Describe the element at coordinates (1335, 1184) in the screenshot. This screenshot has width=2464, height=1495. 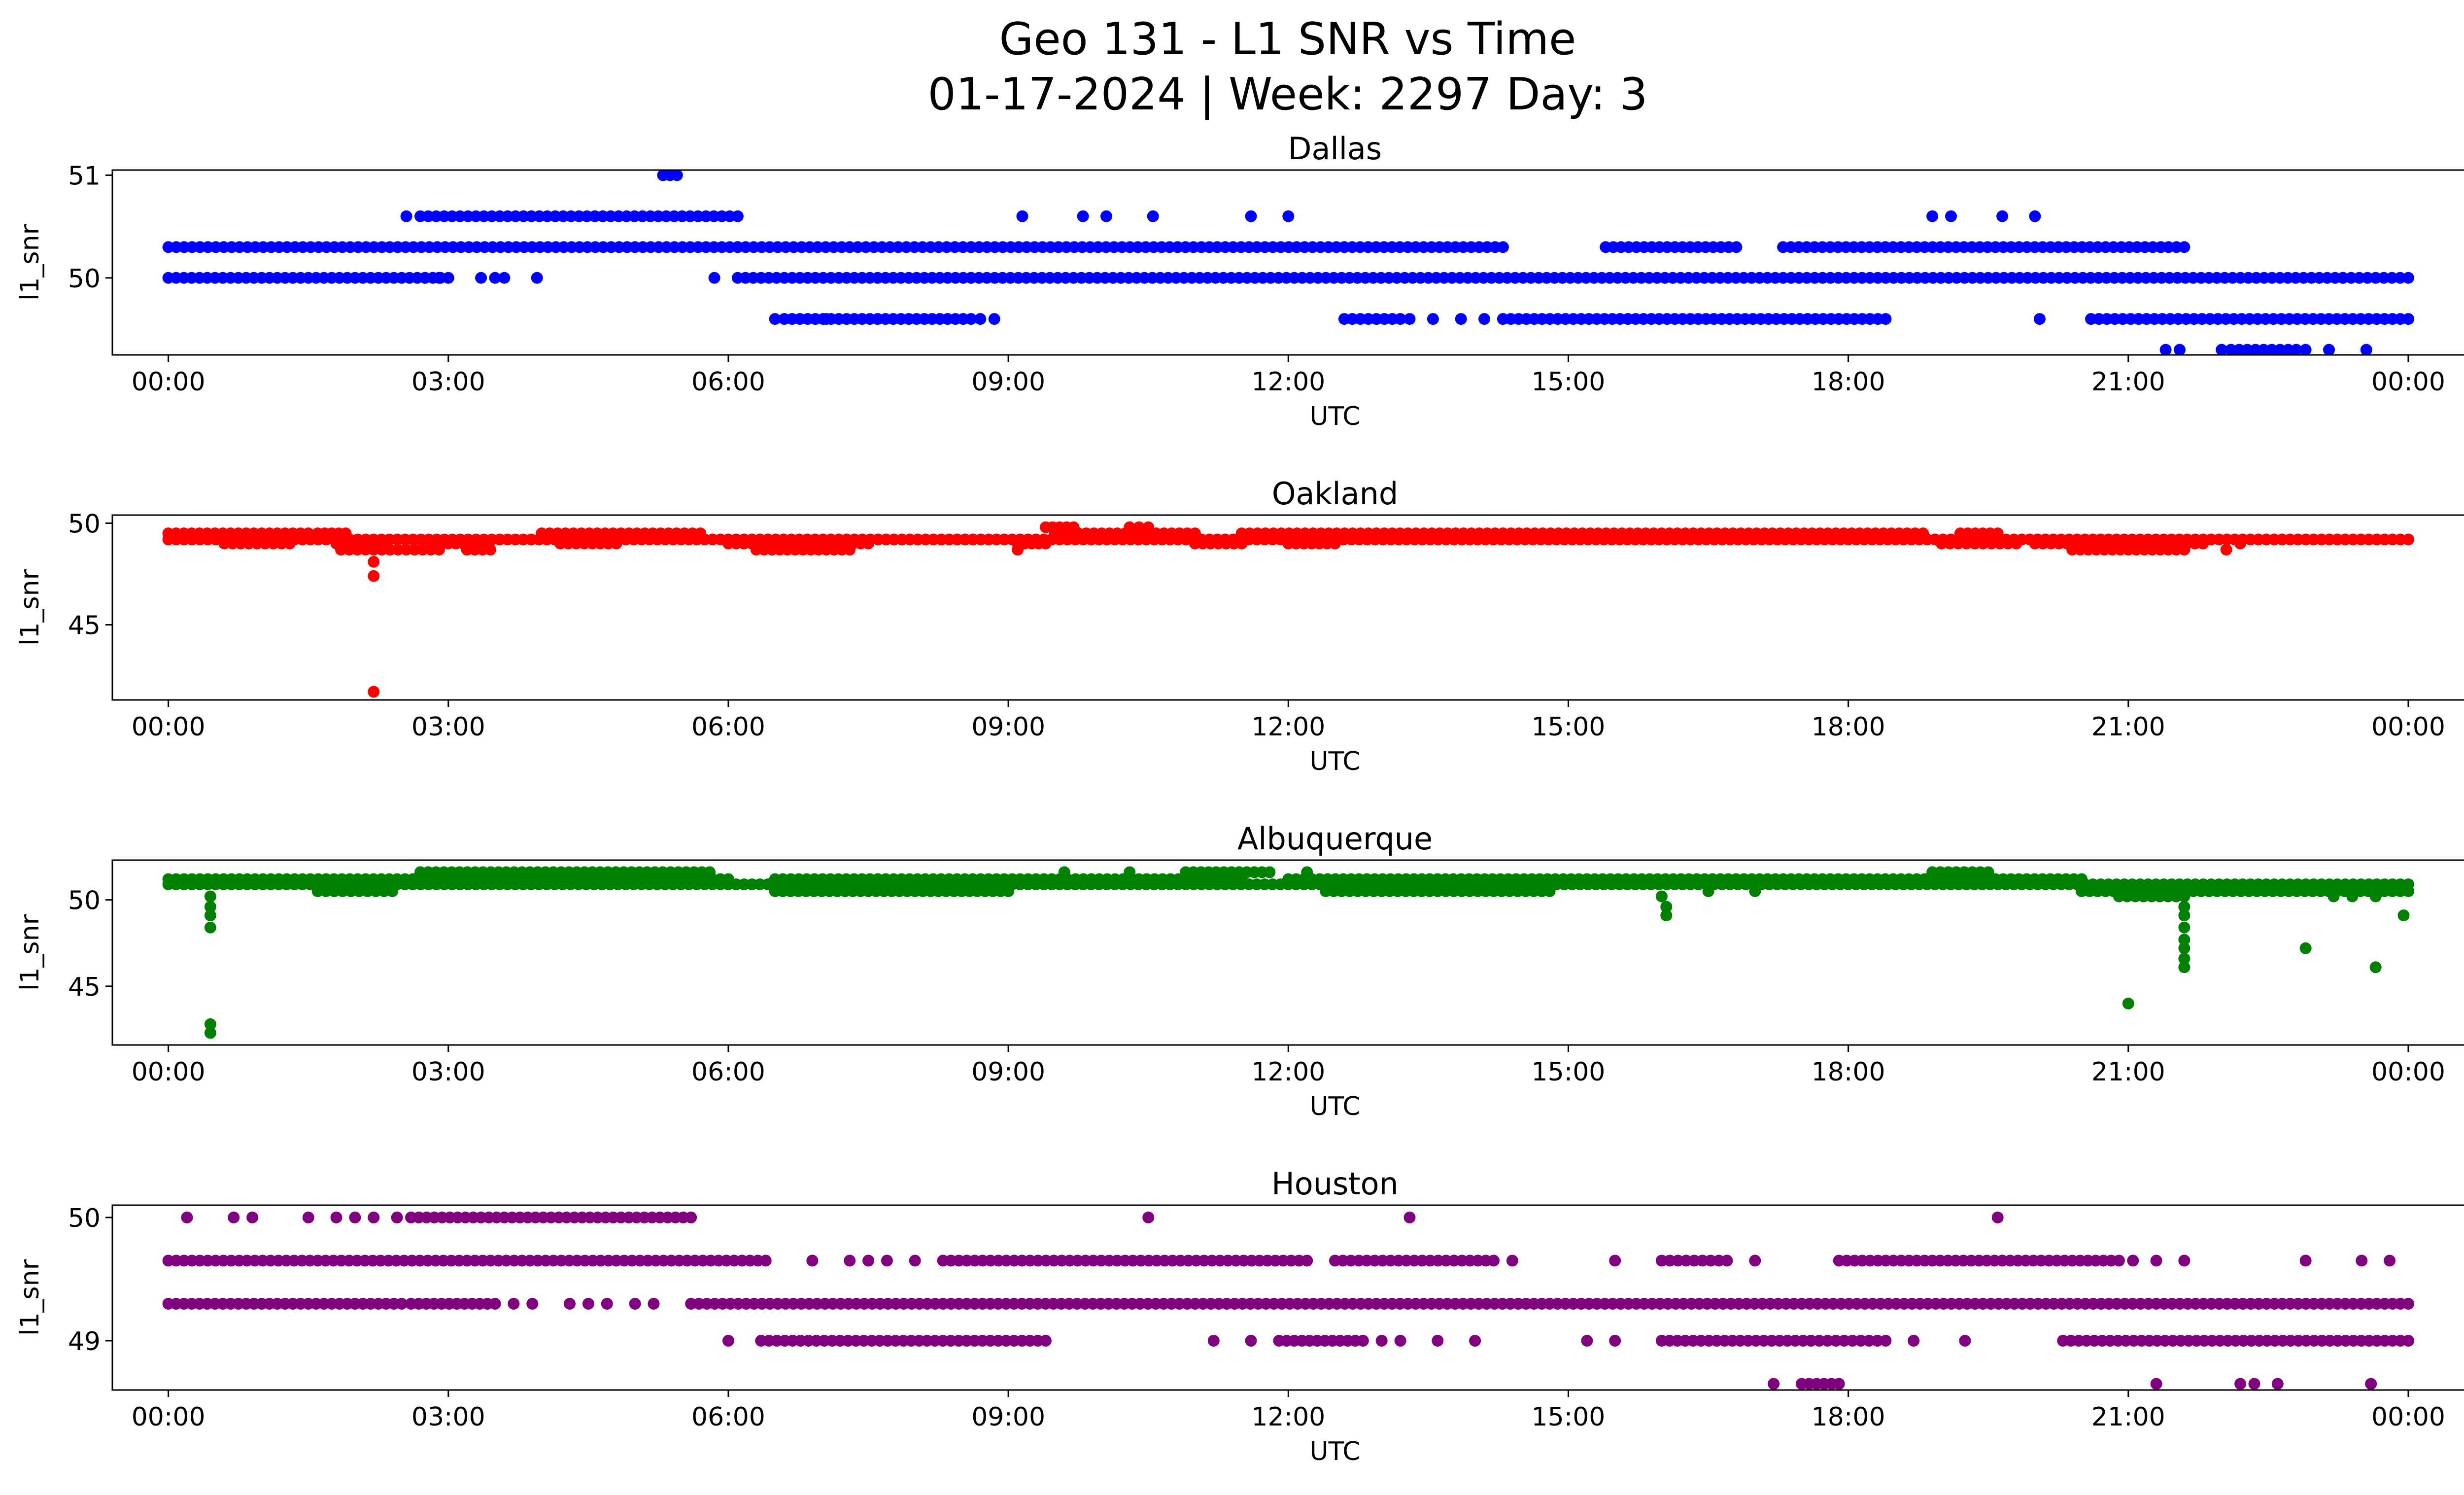
I see `panel-title: Houston` at that location.